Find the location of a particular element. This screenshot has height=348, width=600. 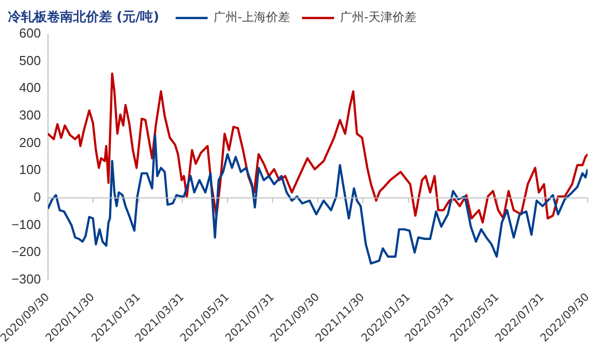

y-tick-label: 200 is located at coordinates (30, 142).